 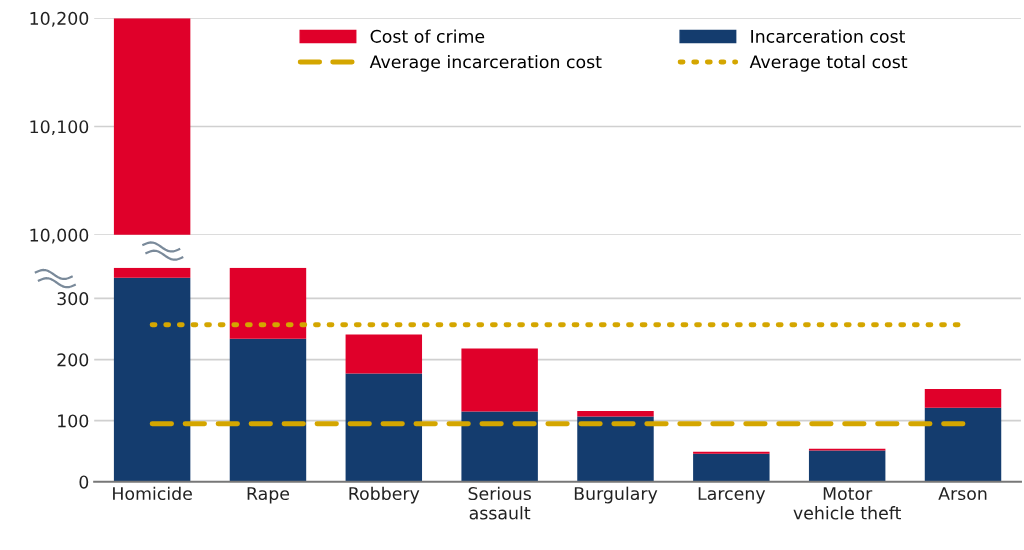 What do you see at coordinates (847, 503) in the screenshot?
I see `x-tick-label: Motor vehicle theft` at bounding box center [847, 503].